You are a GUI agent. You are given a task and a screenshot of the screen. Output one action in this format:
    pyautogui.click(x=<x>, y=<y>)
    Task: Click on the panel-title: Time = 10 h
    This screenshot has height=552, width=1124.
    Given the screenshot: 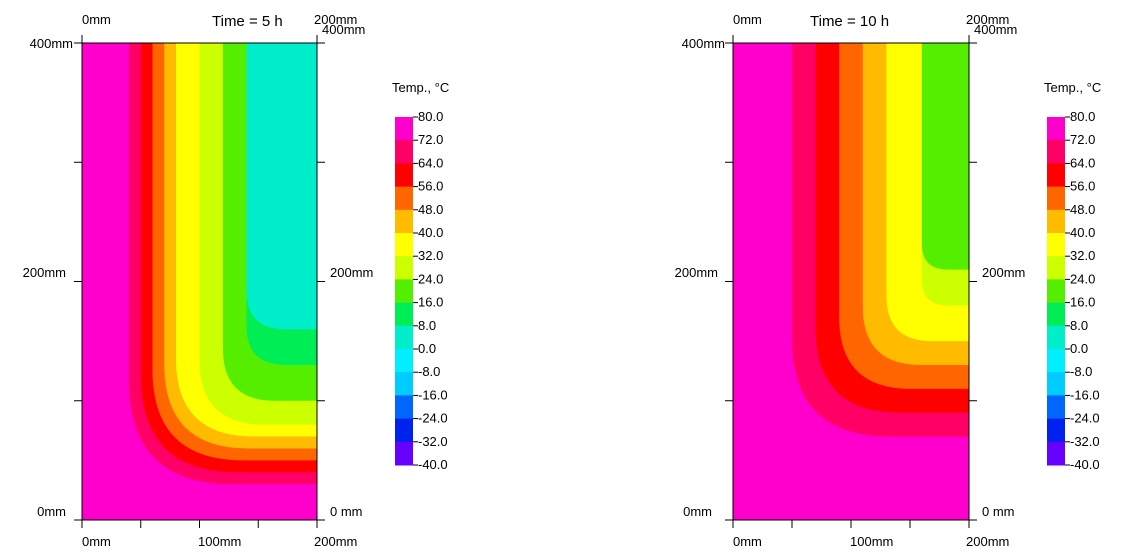 What is the action you would take?
    pyautogui.click(x=849, y=21)
    